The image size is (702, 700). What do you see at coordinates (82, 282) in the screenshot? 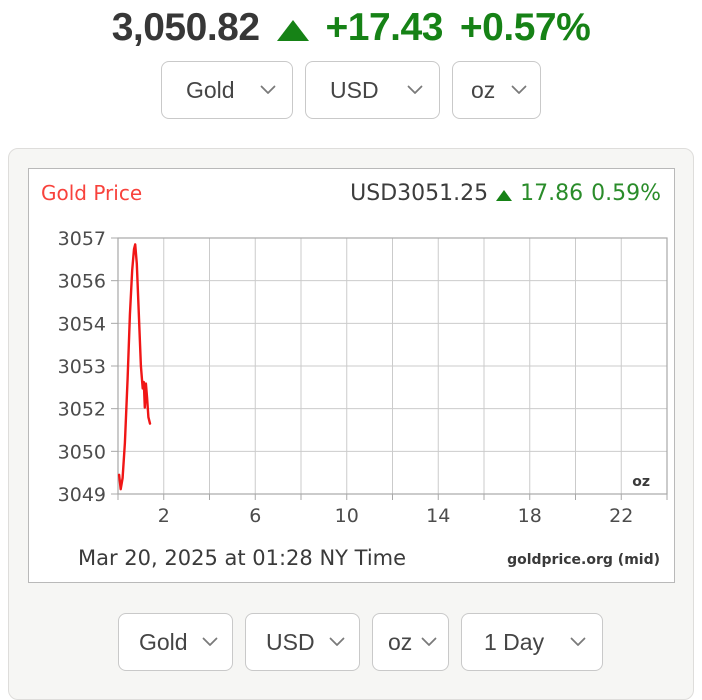
I see `y-axis-tick-label: 3056` at bounding box center [82, 282].